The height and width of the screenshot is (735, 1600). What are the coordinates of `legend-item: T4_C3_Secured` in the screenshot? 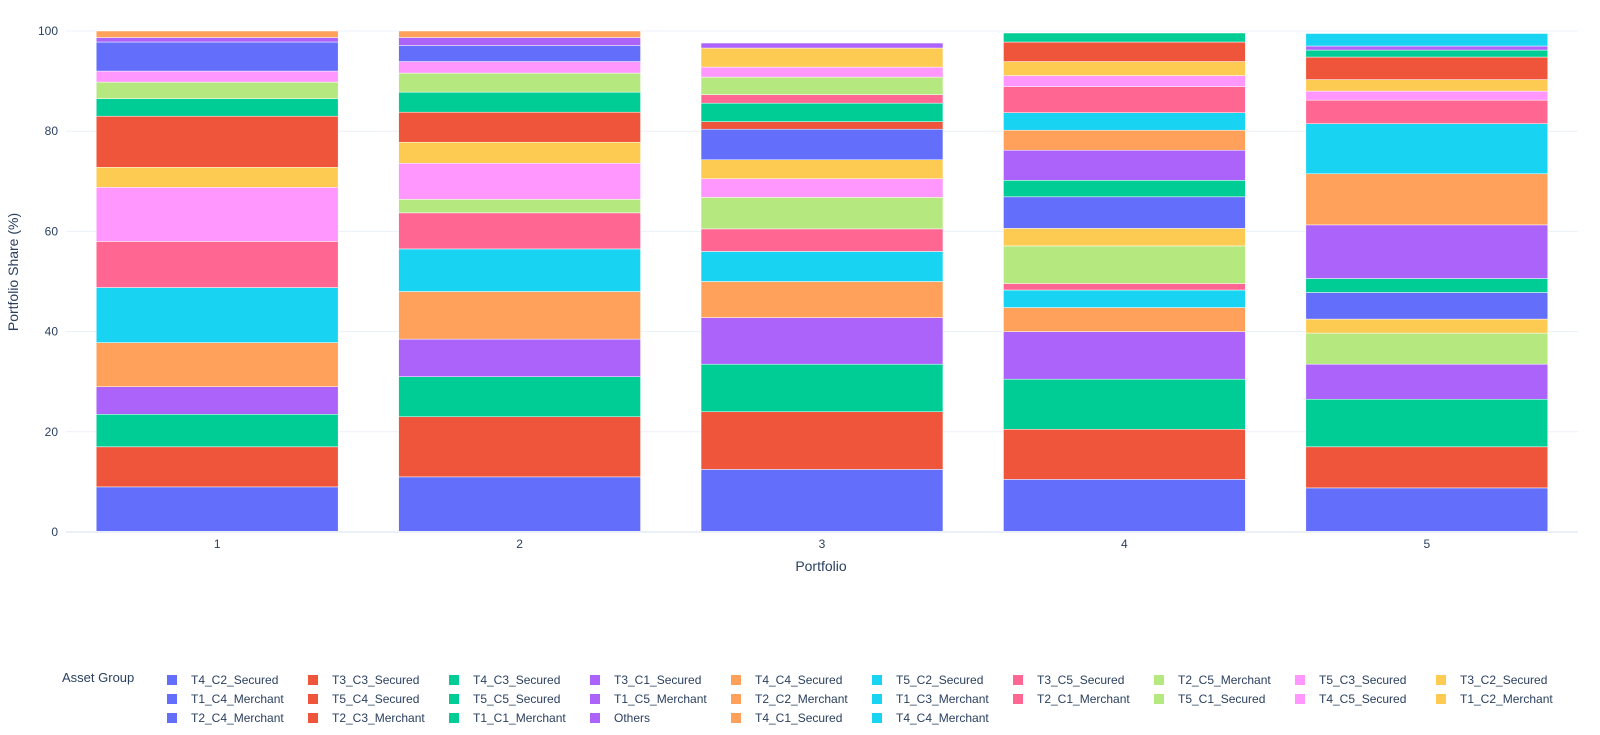 It's located at (504, 680).